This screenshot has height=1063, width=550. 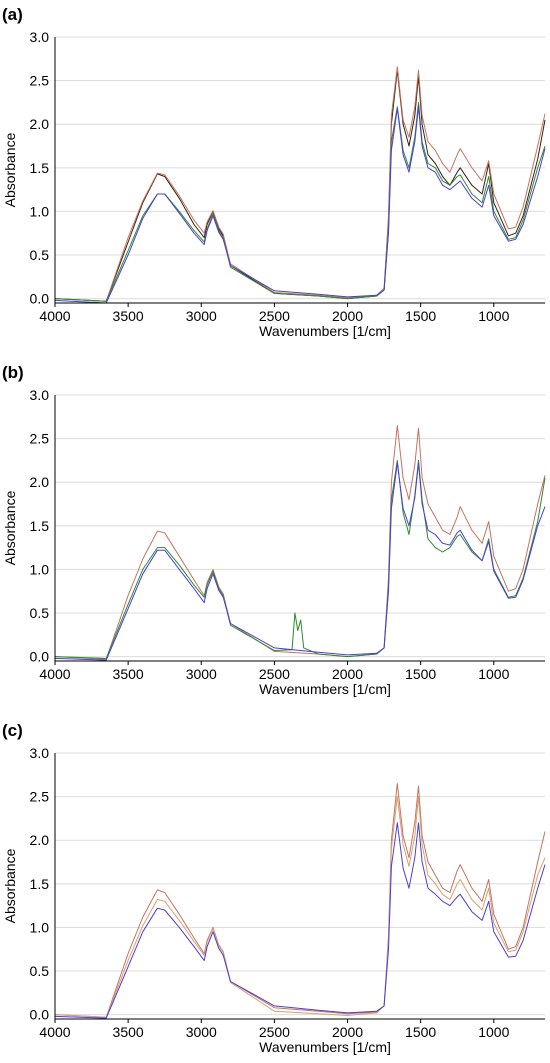 I want to click on panel-label: (b), so click(x=13, y=372).